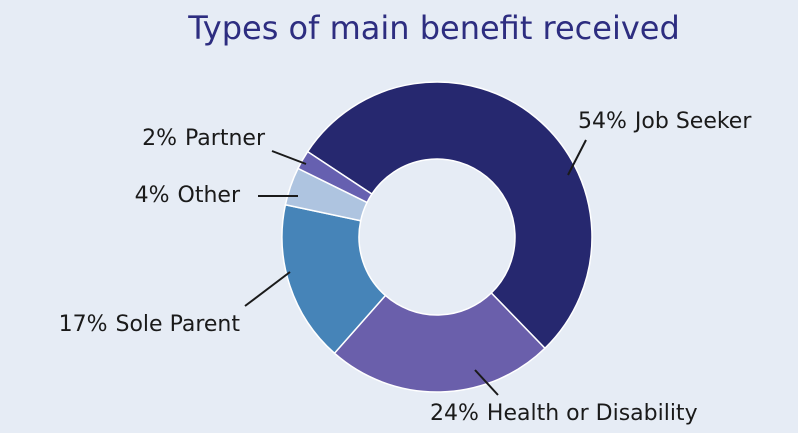 Image resolution: width=798 pixels, height=433 pixels. Describe the element at coordinates (439, 342) in the screenshot. I see `donut-slice` at that location.